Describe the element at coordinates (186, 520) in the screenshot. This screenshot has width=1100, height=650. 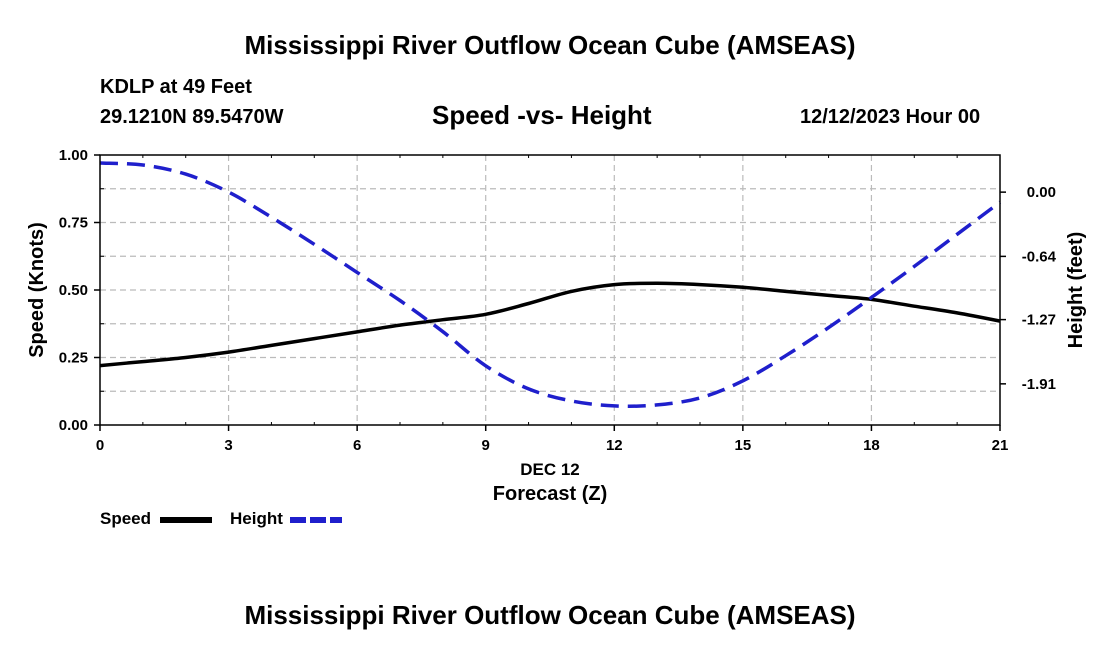
I see `legend-swatch-speed` at that location.